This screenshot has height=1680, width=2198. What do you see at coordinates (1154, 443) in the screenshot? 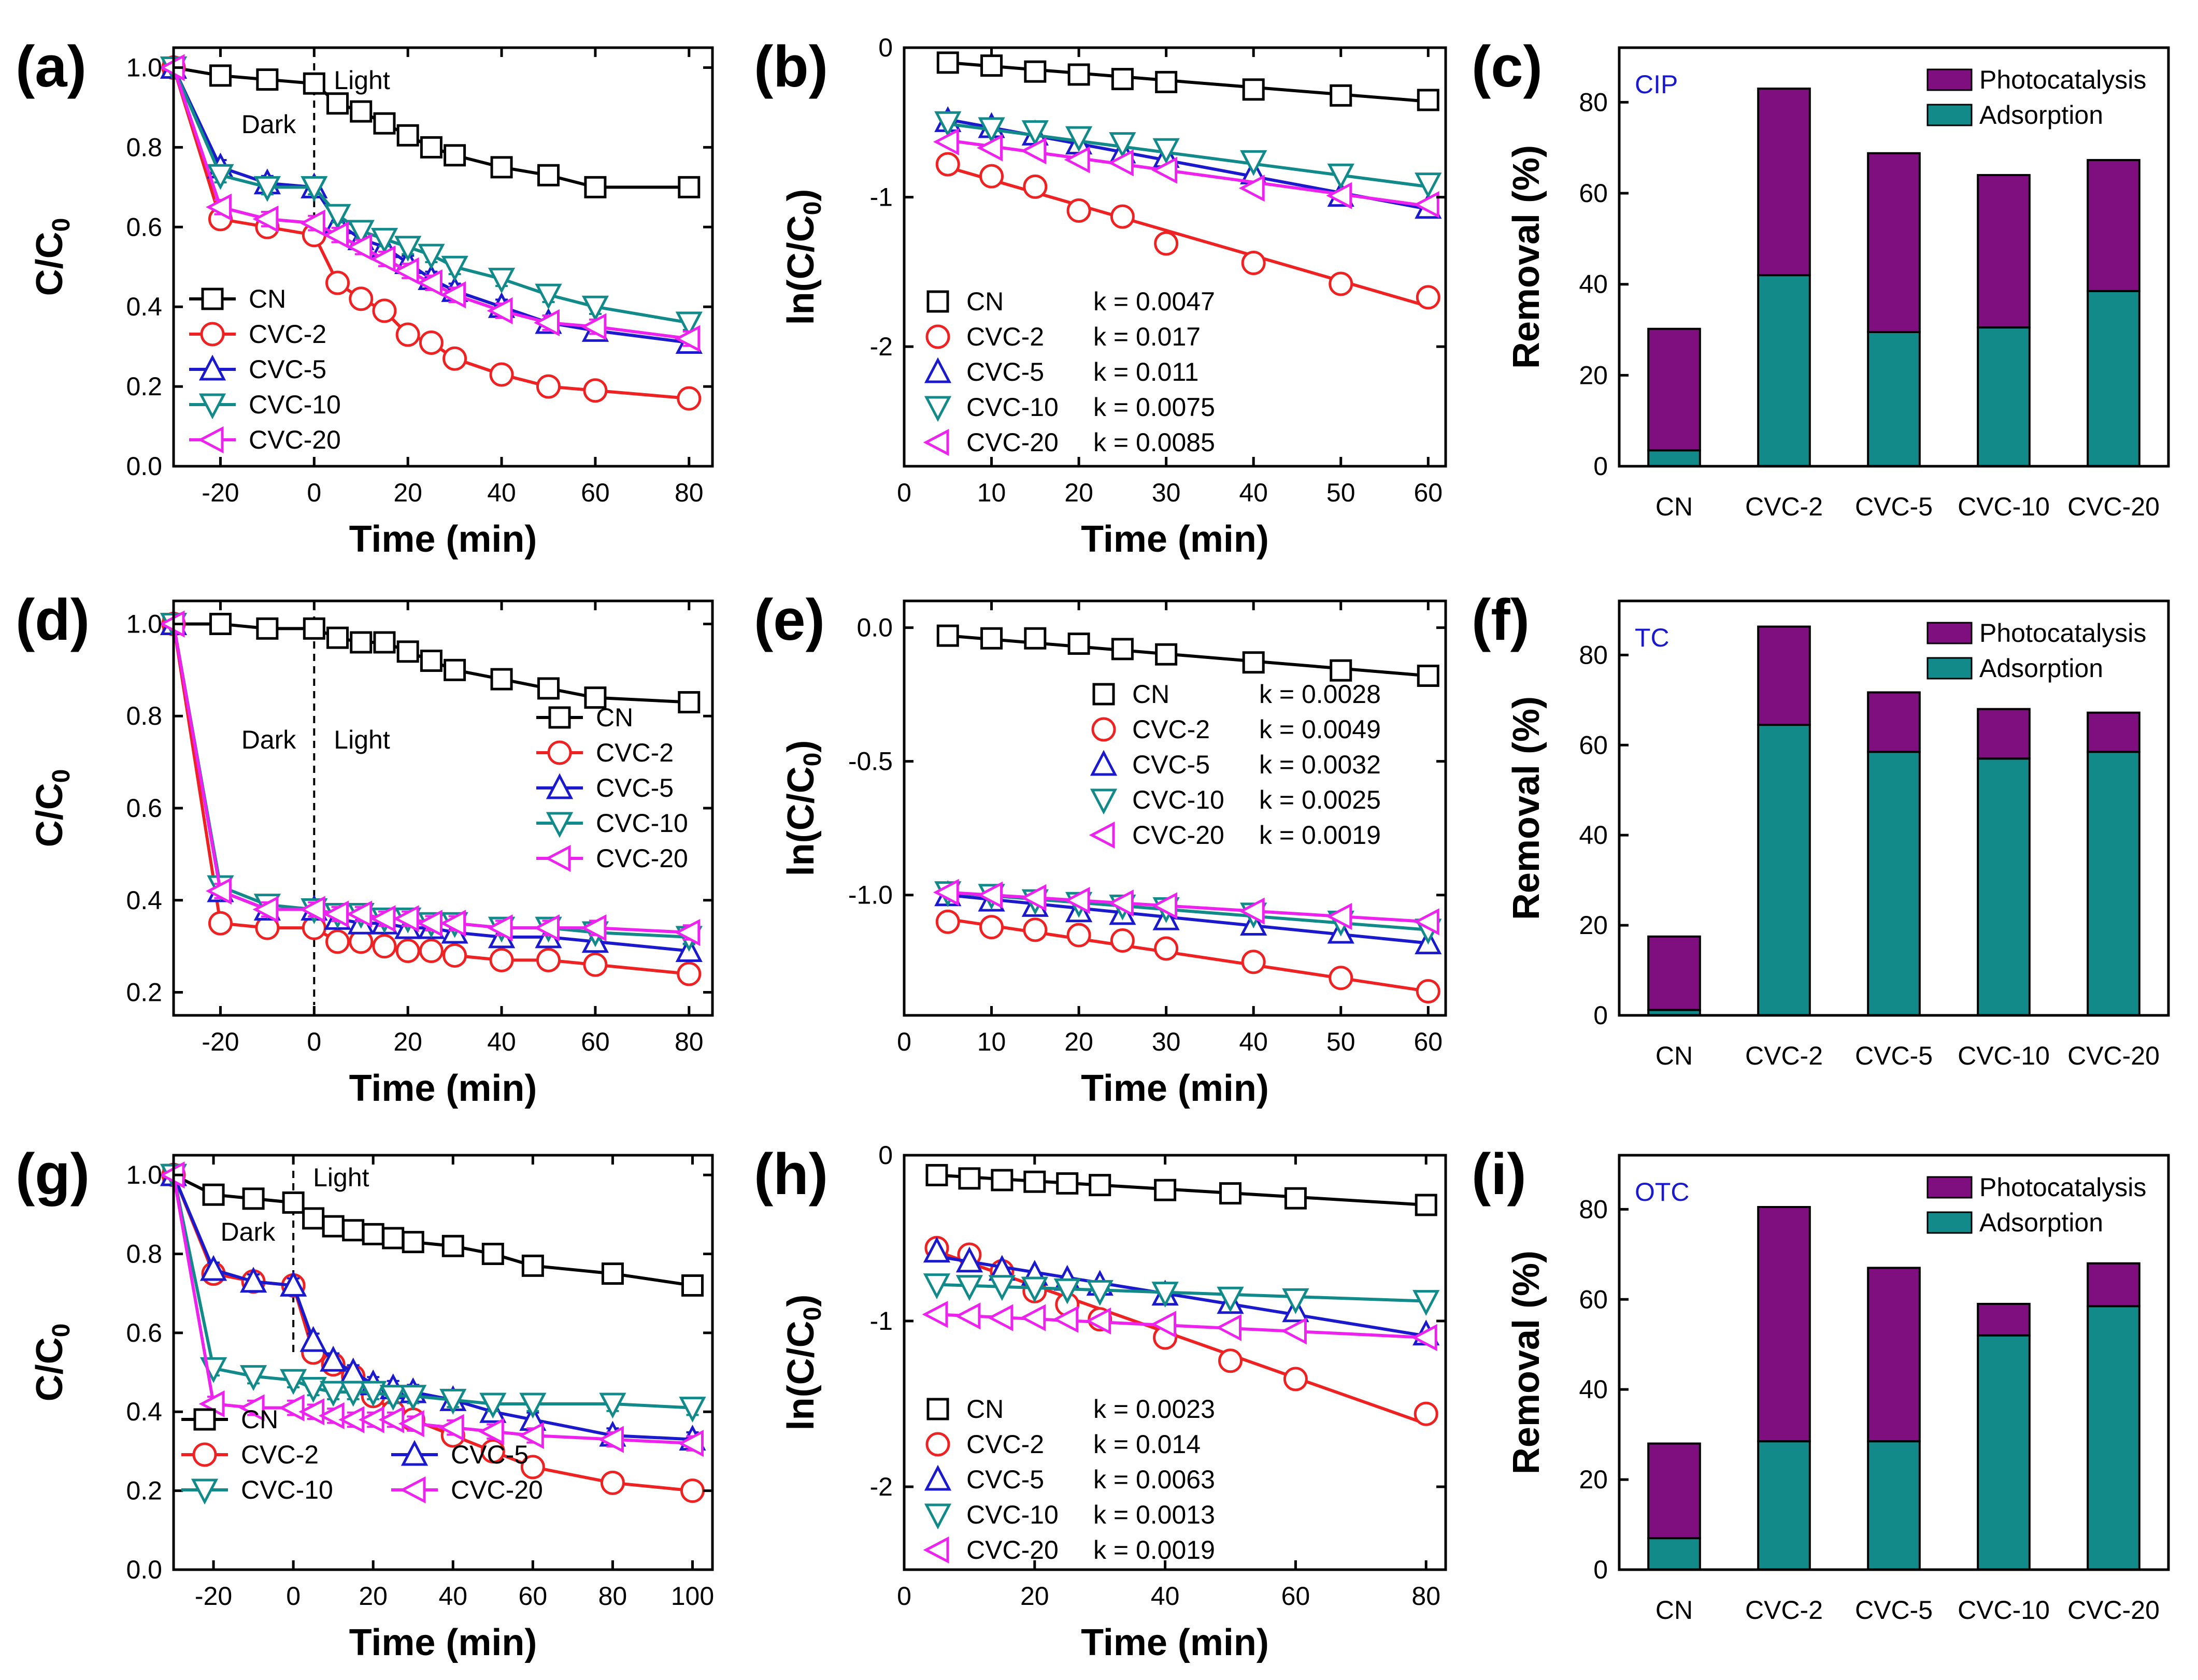
I see `legend-rate-constant: k = 0.0085` at bounding box center [1154, 443].